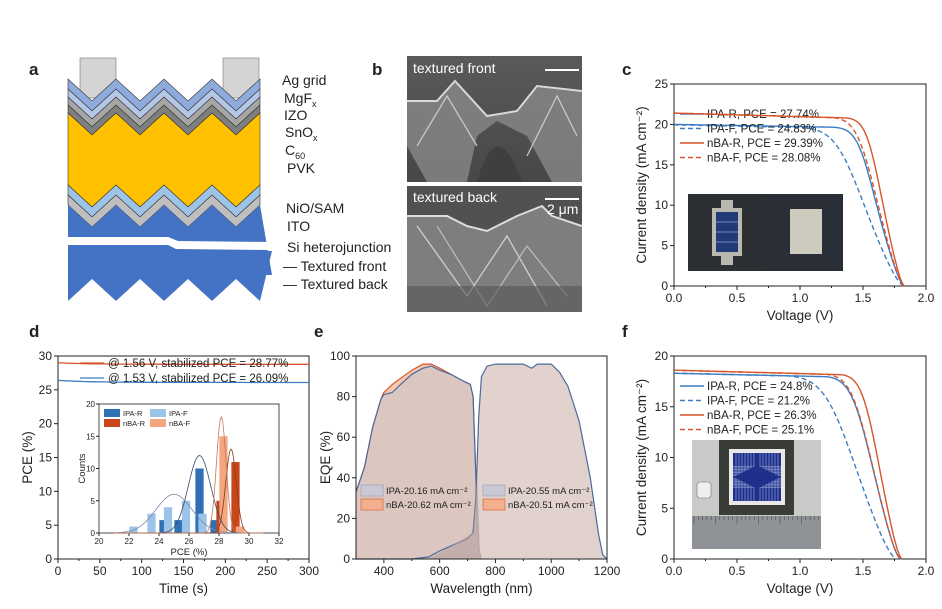 This screenshot has width=942, height=609. Describe the element at coordinates (304, 80) in the screenshot. I see `label-ag-grid: Ag grid` at that location.